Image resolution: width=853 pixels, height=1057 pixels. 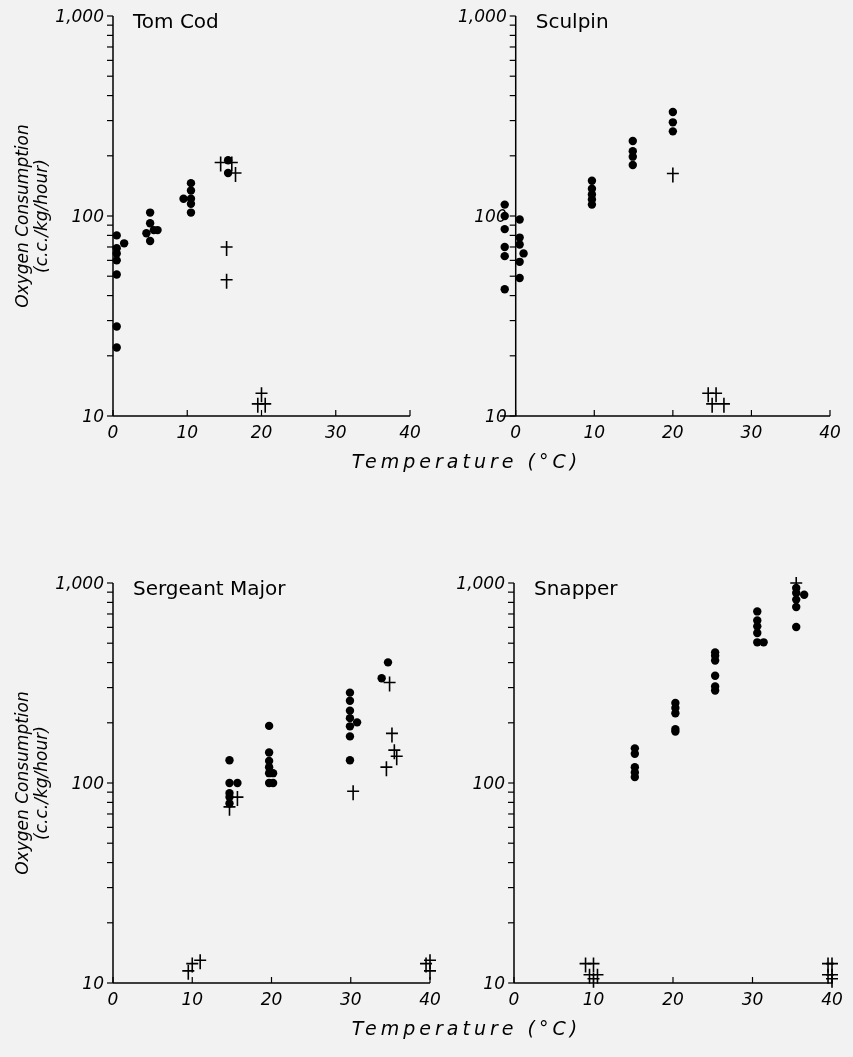 What do you see at coordinates (175, 21) in the screenshot?
I see `chart-title: Tom Cod` at bounding box center [175, 21].